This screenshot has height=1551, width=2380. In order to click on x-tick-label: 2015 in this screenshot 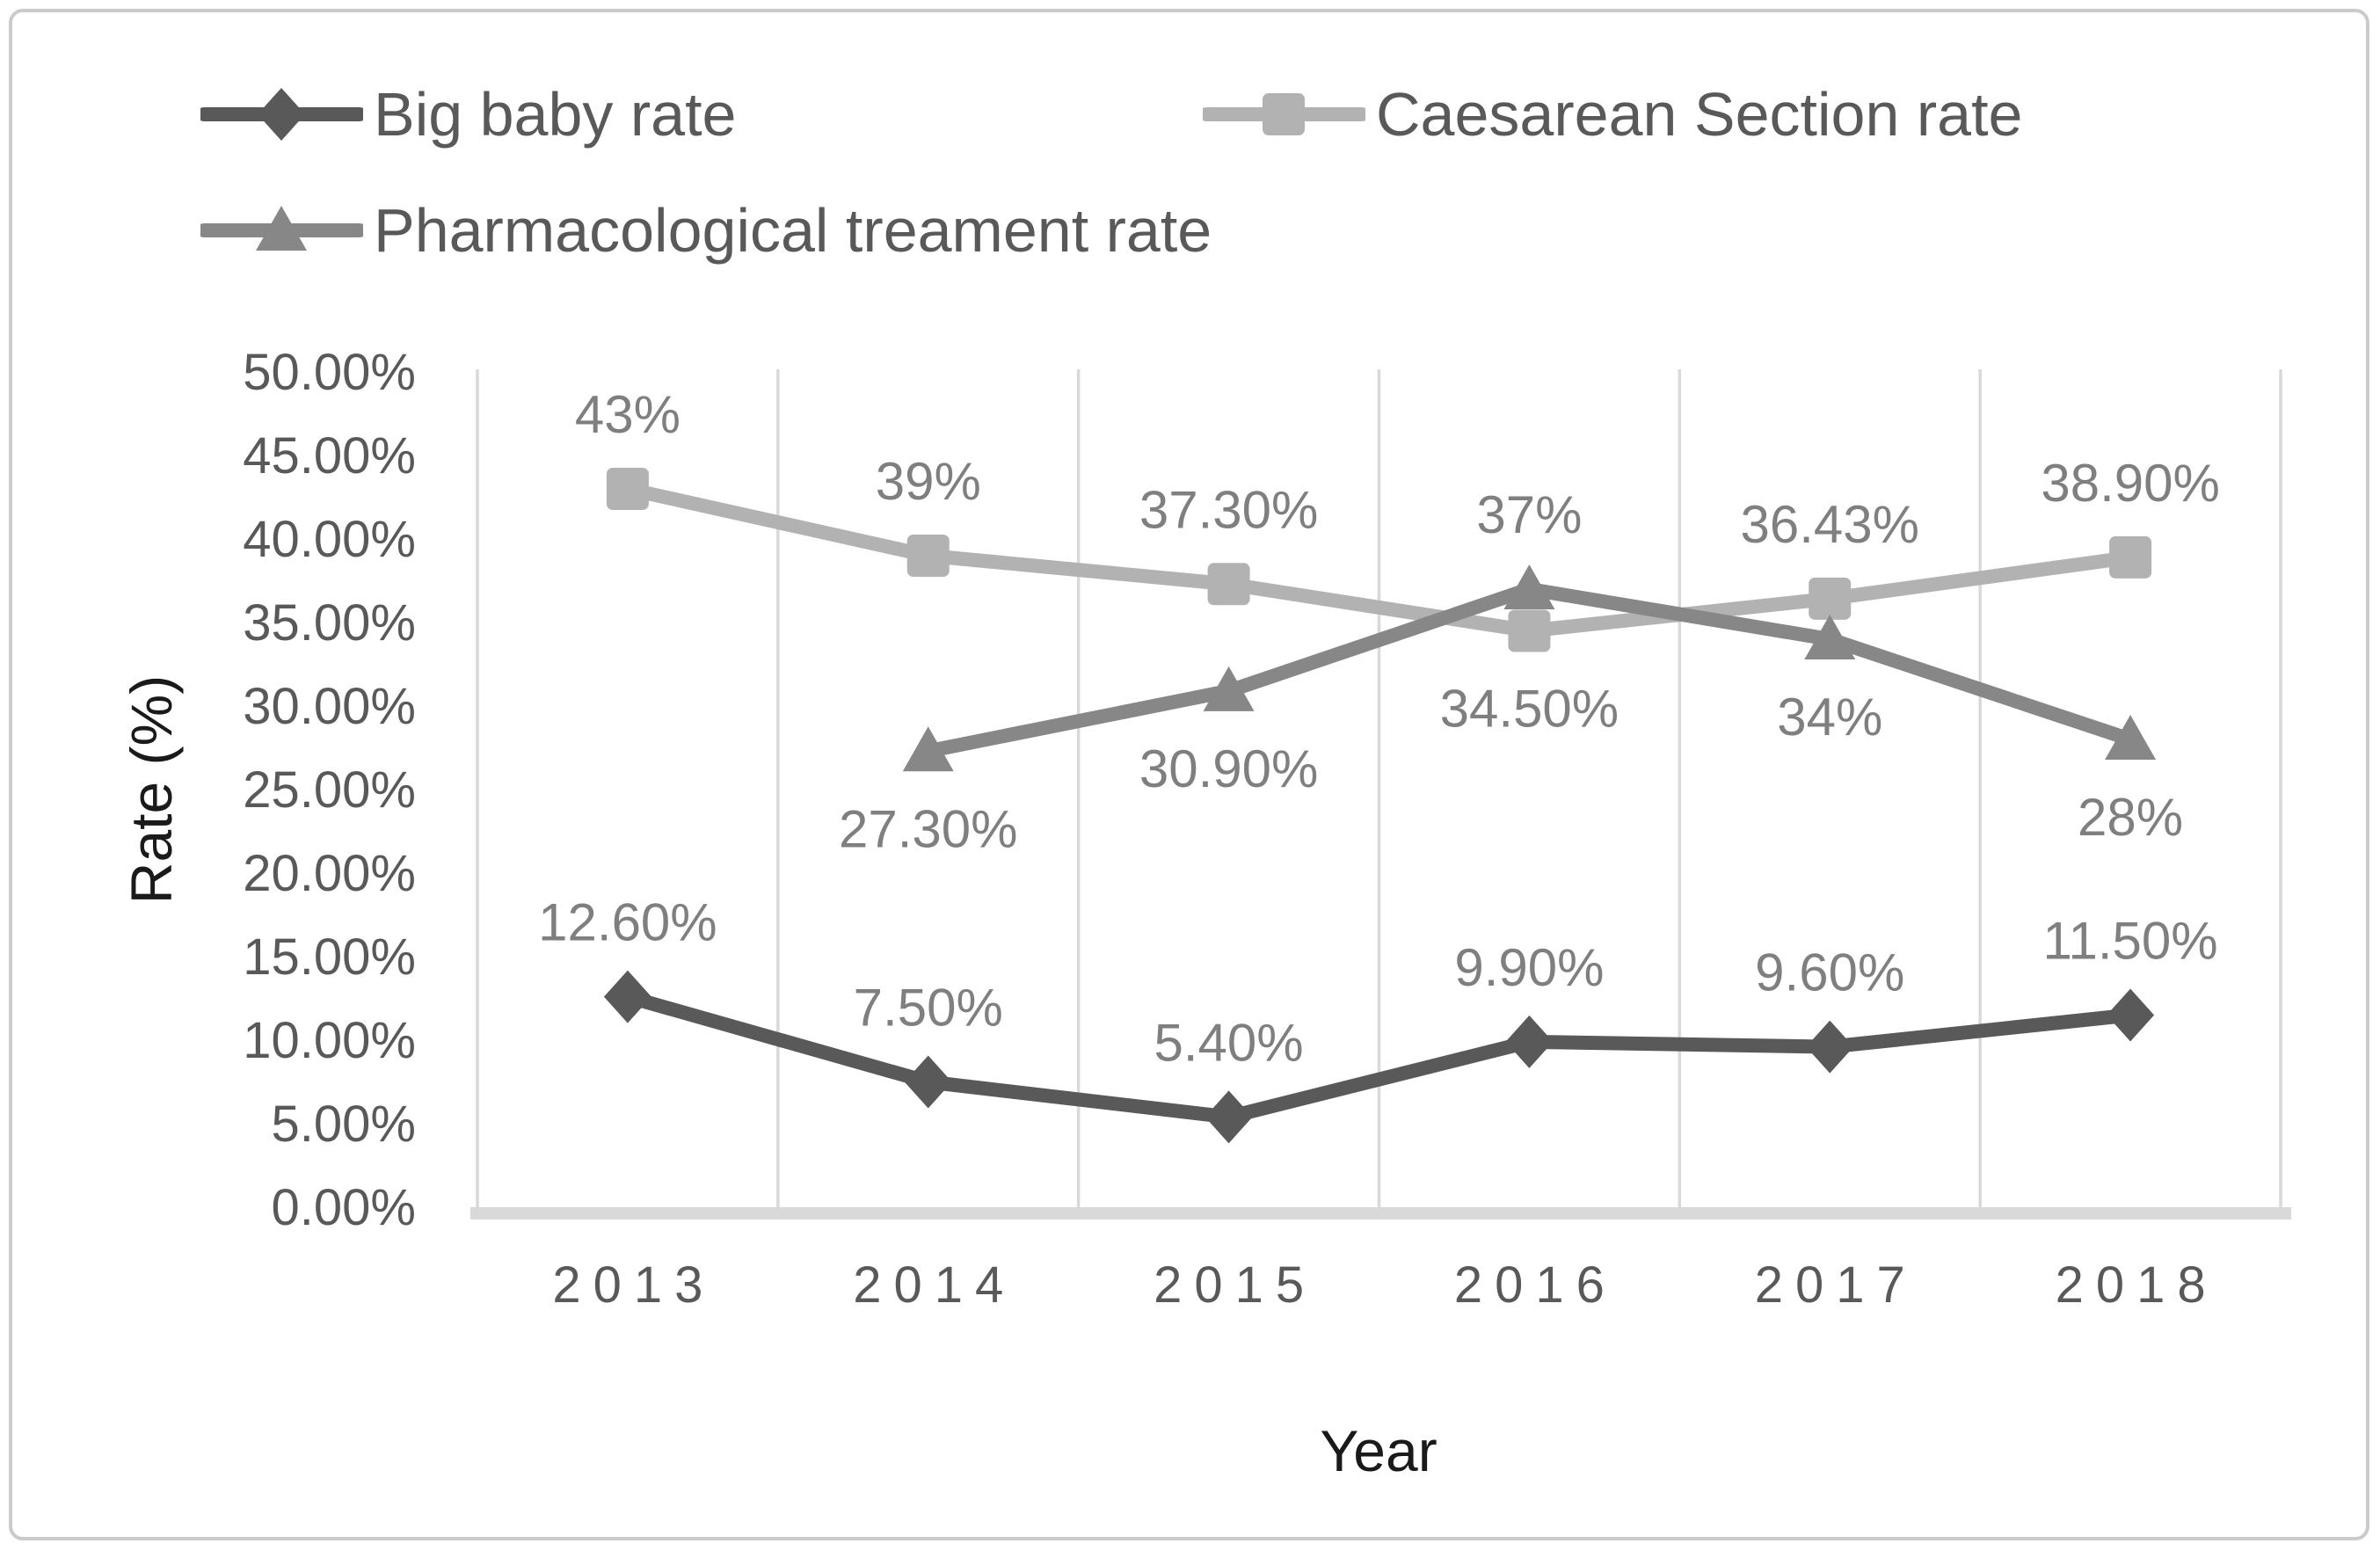, I will do `click(1235, 1285)`.